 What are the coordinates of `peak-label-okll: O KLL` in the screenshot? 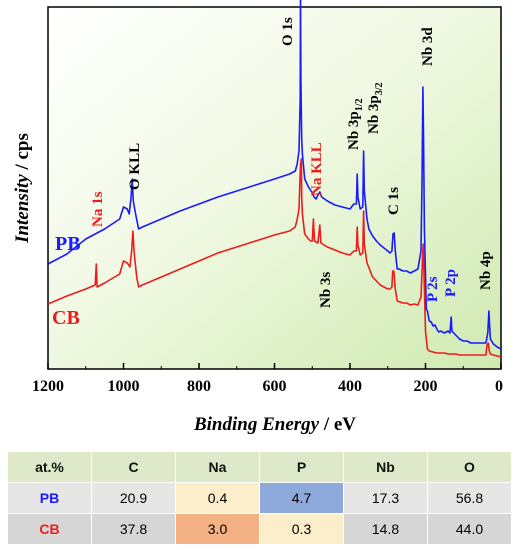 It's located at (135, 166).